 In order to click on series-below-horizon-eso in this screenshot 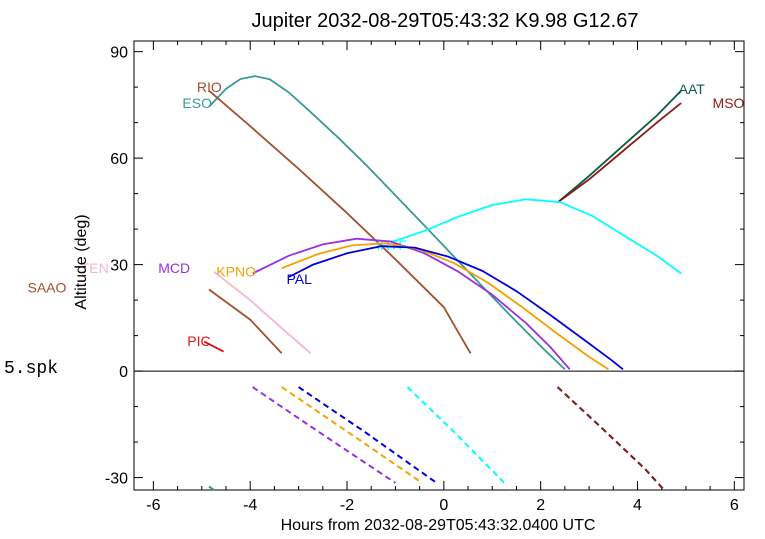, I will do `click(211, 488)`.